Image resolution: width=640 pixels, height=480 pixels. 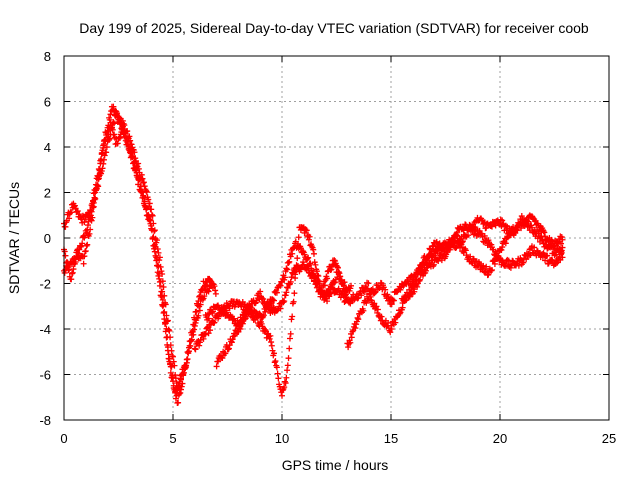 What do you see at coordinates (609, 438) in the screenshot?
I see `x-tick-label: 25` at bounding box center [609, 438].